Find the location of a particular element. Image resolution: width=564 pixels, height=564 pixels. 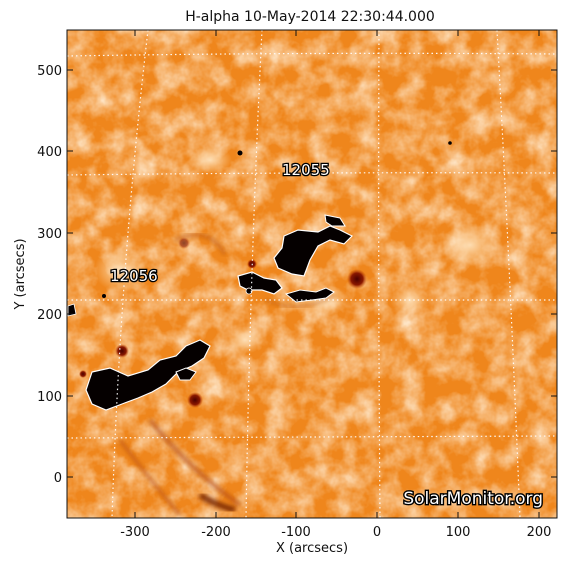

y-tick-label: 100 is located at coordinates (49, 397).